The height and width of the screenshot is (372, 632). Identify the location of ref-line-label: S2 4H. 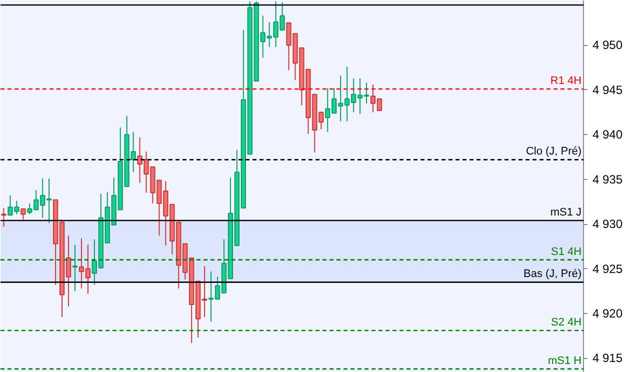
(566, 322).